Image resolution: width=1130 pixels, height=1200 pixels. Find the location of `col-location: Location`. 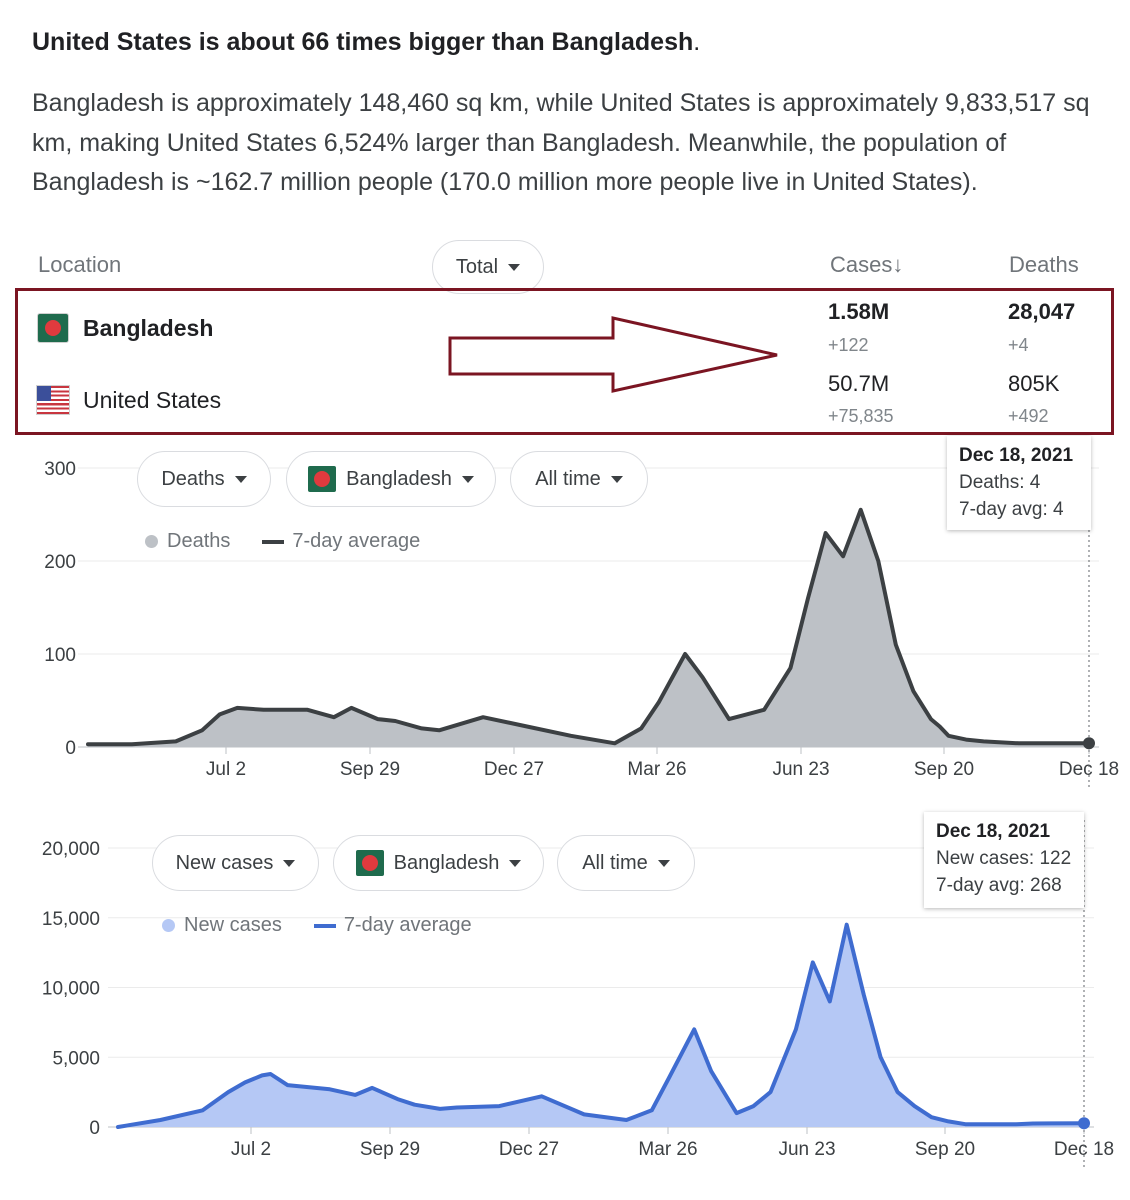

col-location: Location is located at coordinates (80, 264).